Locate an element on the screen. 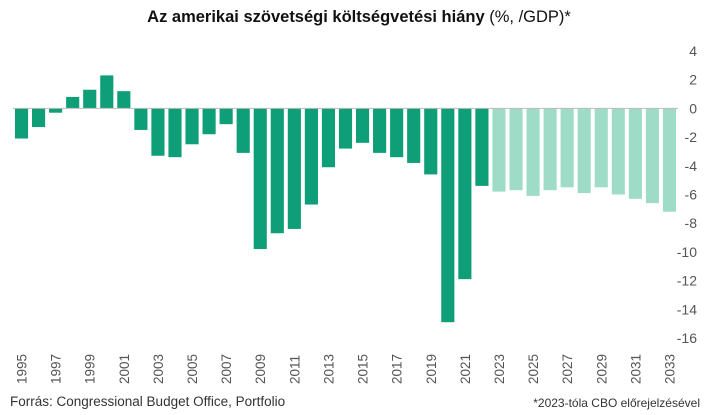 The image size is (718, 415). x-tick-label: 2023 is located at coordinates (499, 369).